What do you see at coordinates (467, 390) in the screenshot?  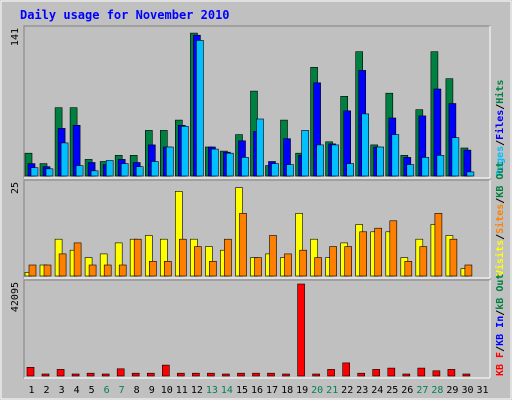 I see `day-label: 30` at bounding box center [467, 390].